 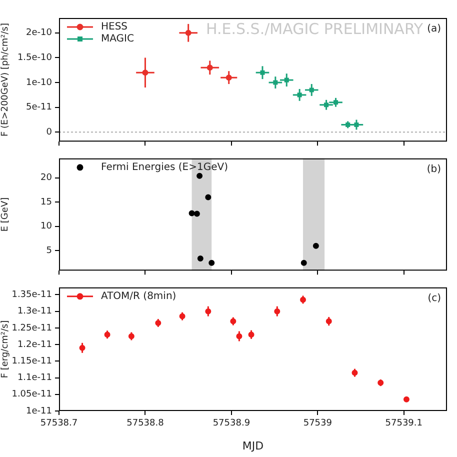 I want to click on y-tick-label: 5, so click(x=49, y=251).